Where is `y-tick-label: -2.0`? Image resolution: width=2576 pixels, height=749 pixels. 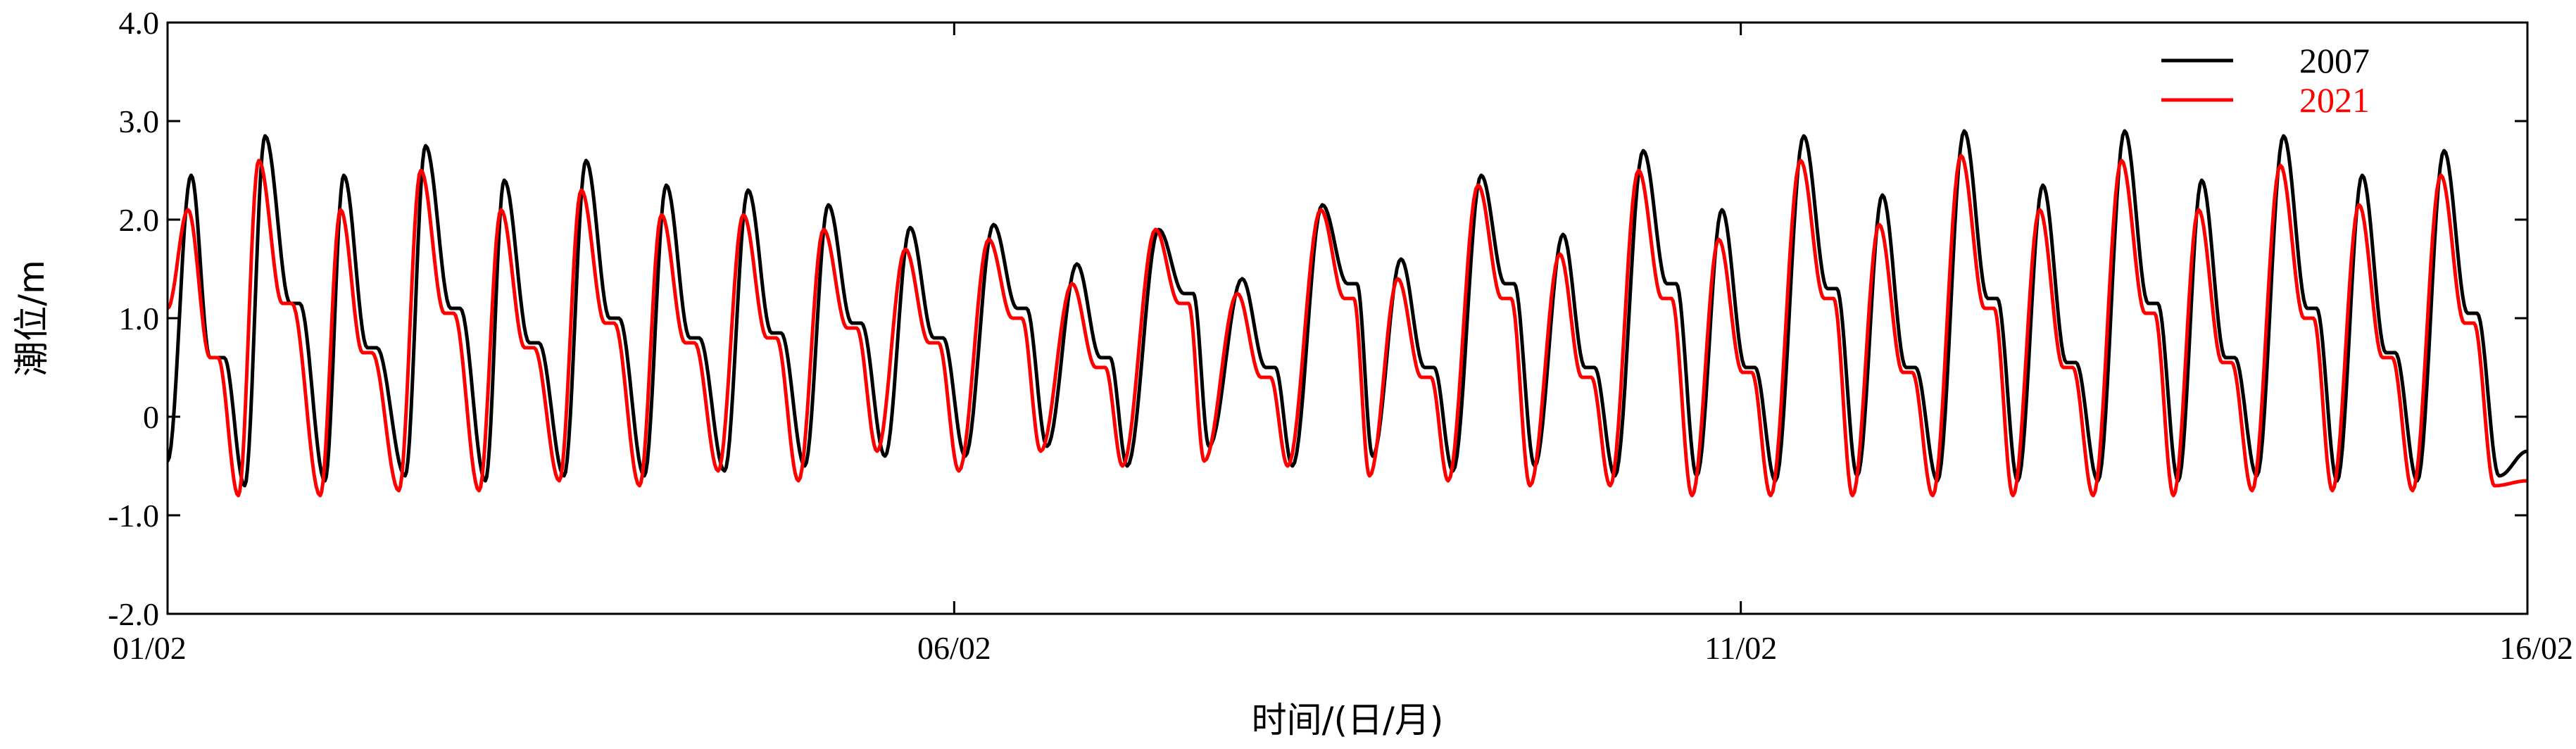
y-tick-label: -2.0 is located at coordinates (133, 614).